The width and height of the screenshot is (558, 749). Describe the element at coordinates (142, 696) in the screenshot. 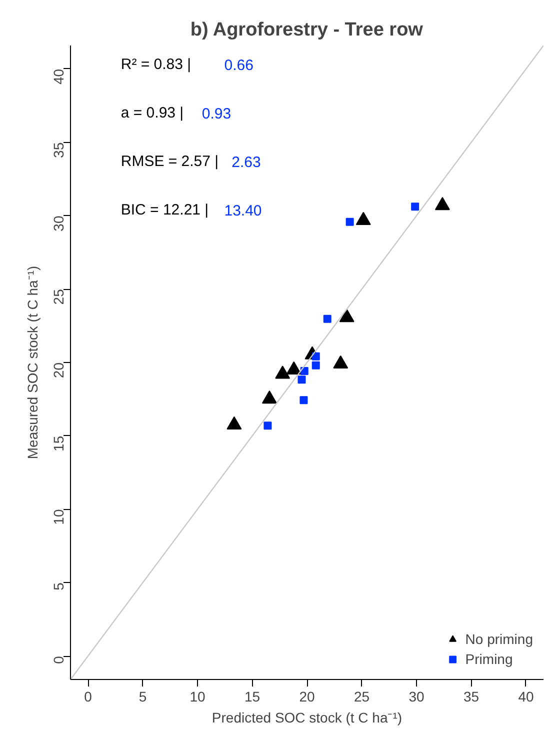

I see `x-tick-label: 5` at that location.